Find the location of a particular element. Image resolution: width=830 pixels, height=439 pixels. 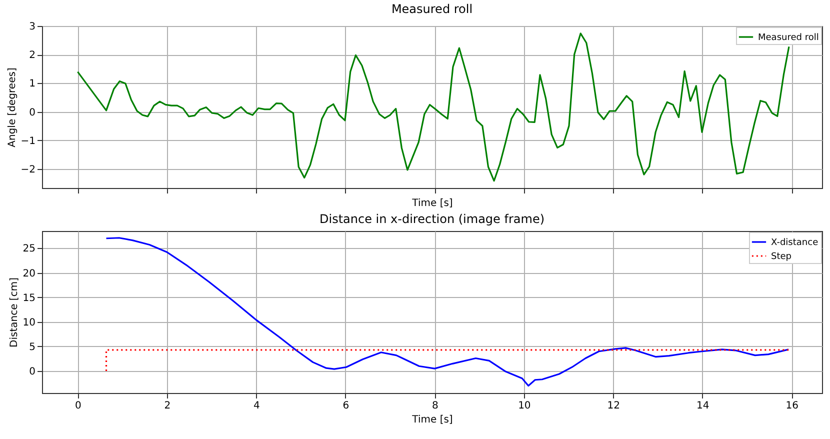

x-tick-label: 2 is located at coordinates (167, 406).